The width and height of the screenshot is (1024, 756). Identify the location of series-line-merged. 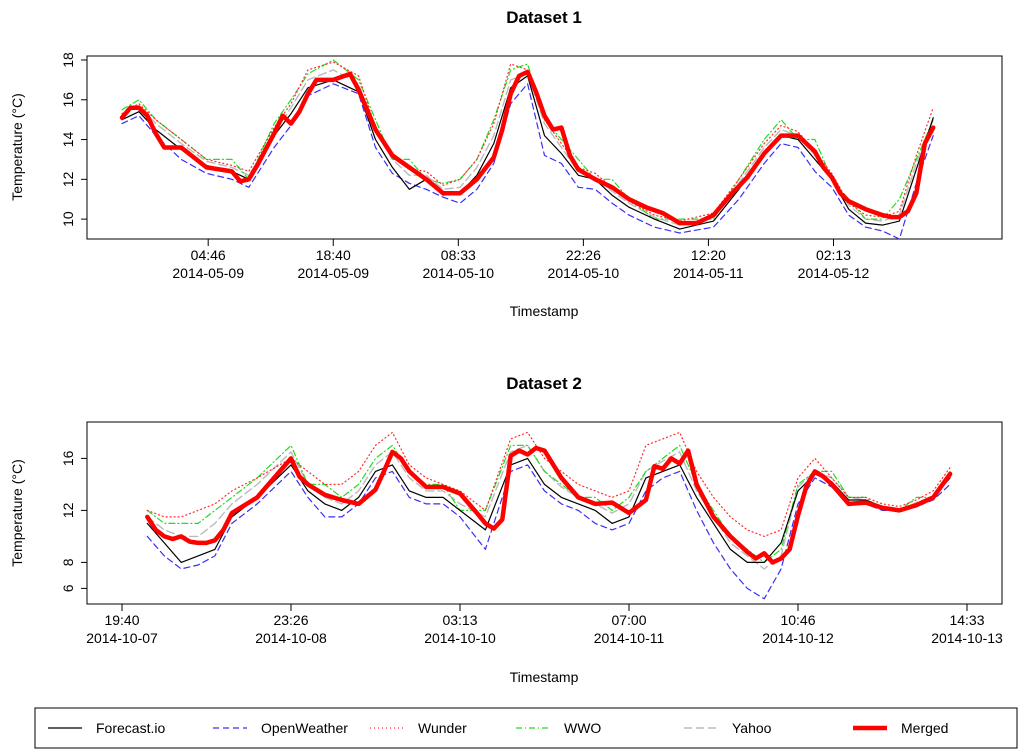
(549, 505).